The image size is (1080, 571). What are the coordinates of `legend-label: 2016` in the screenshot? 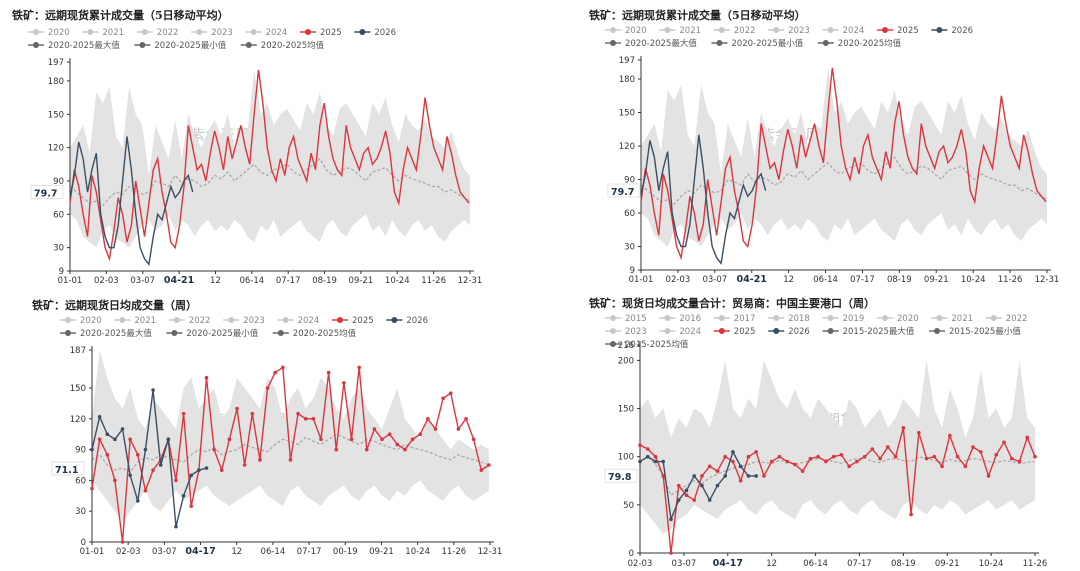 It's located at (690, 319).